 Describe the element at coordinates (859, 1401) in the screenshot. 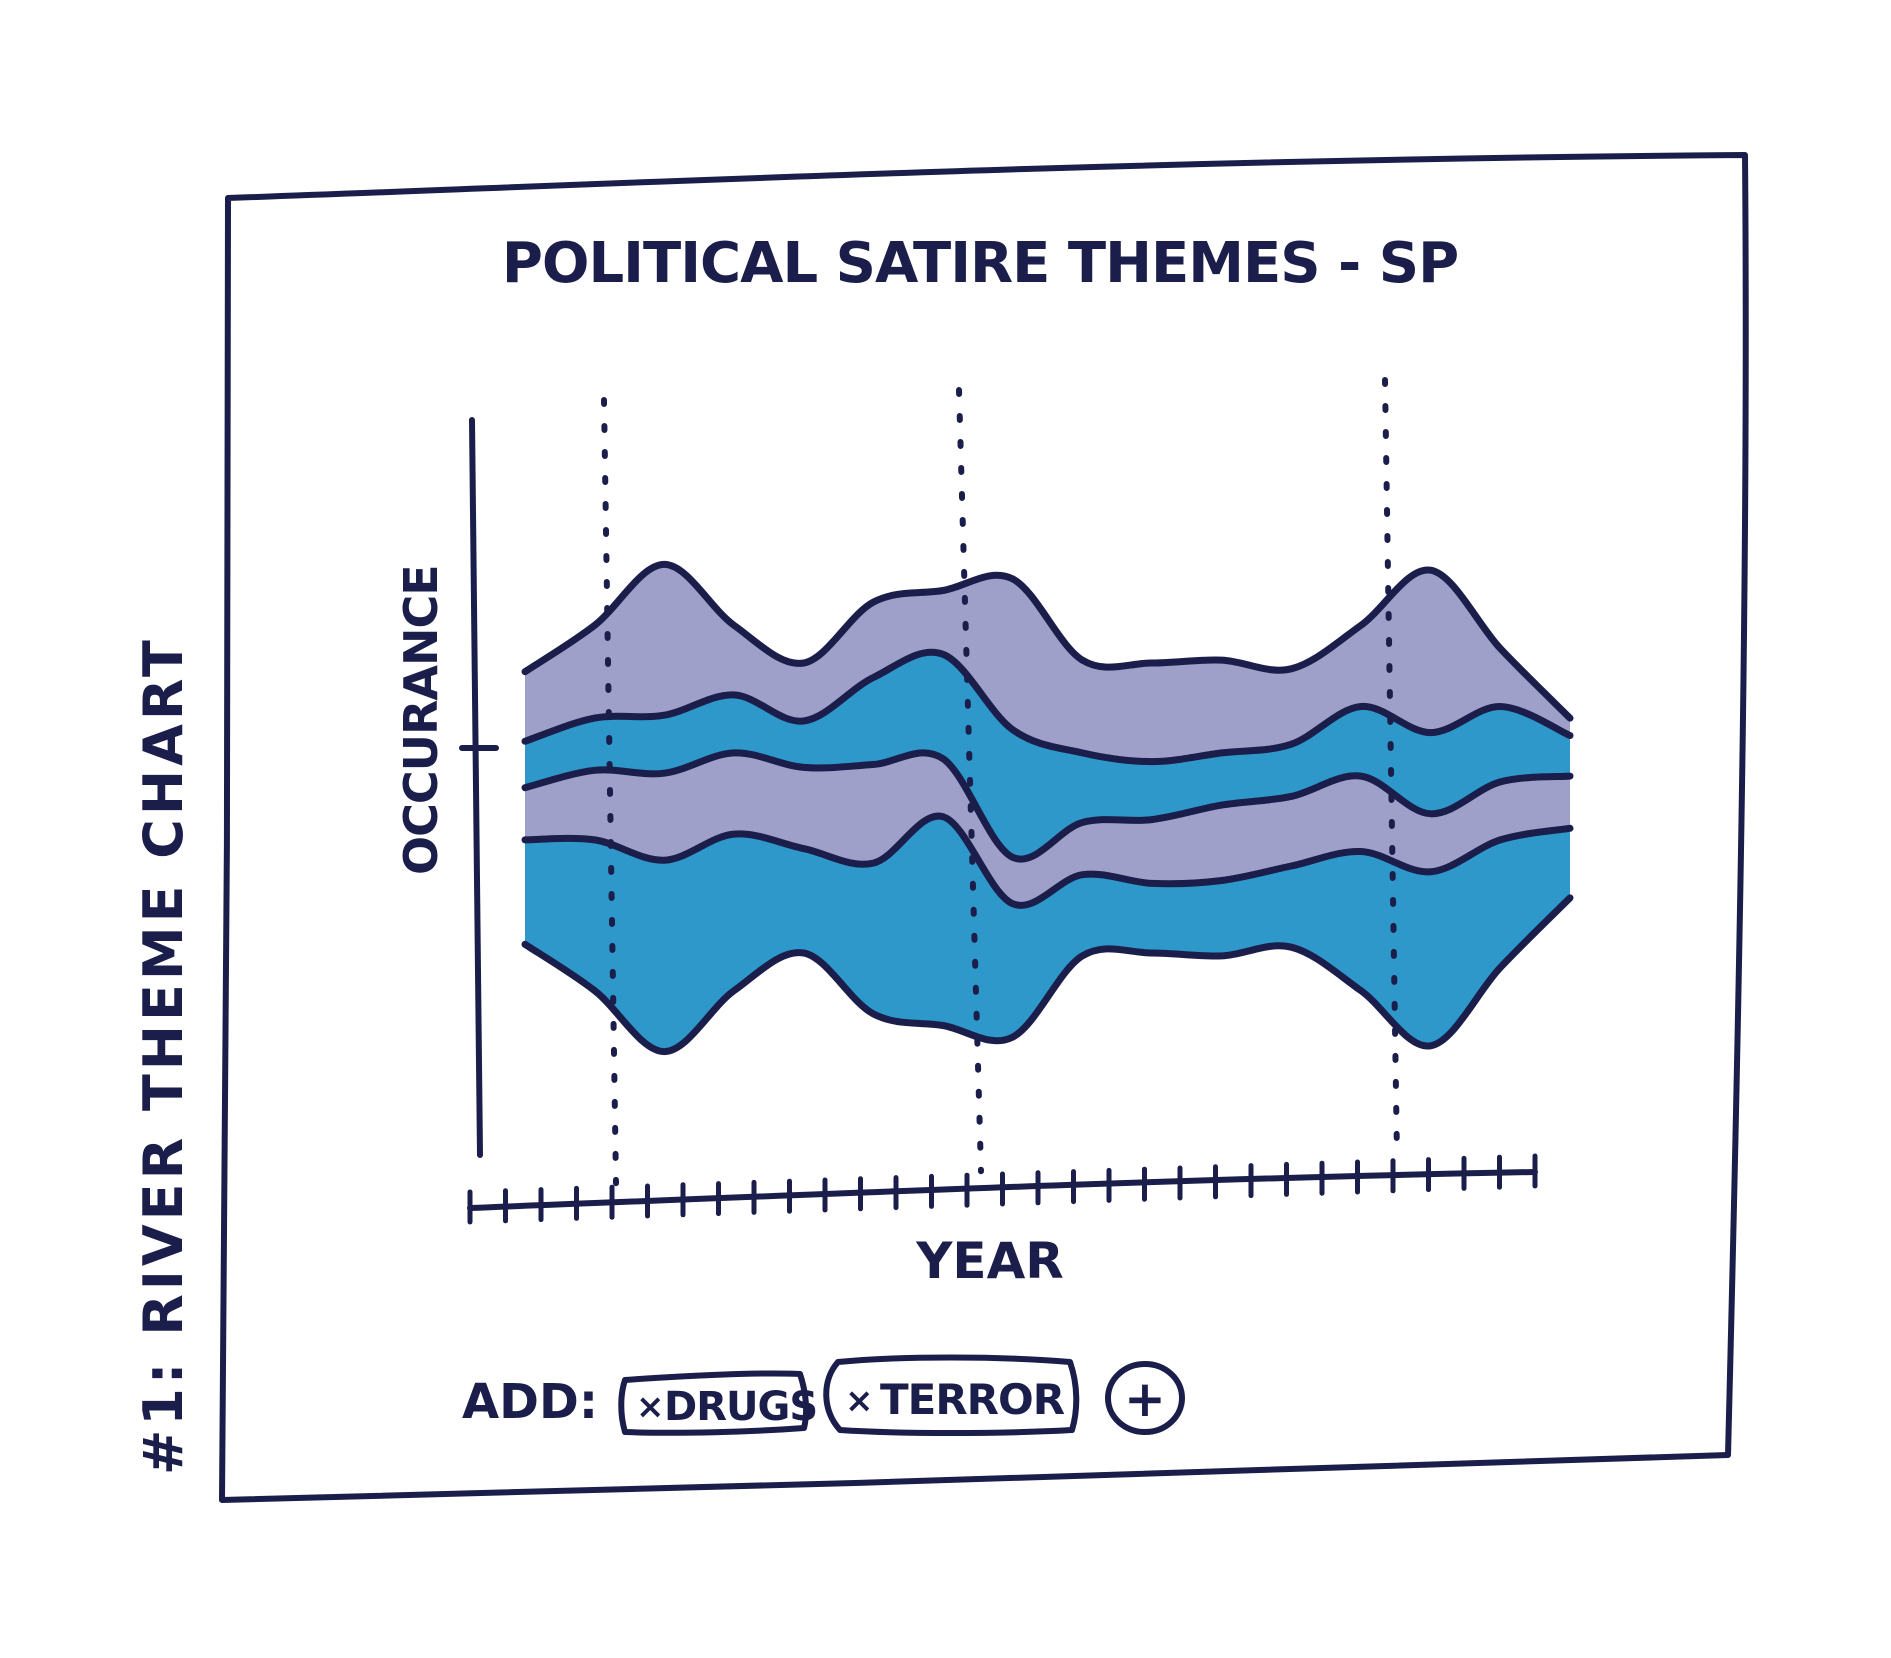

I see `remove-terror-icon: ×` at that location.